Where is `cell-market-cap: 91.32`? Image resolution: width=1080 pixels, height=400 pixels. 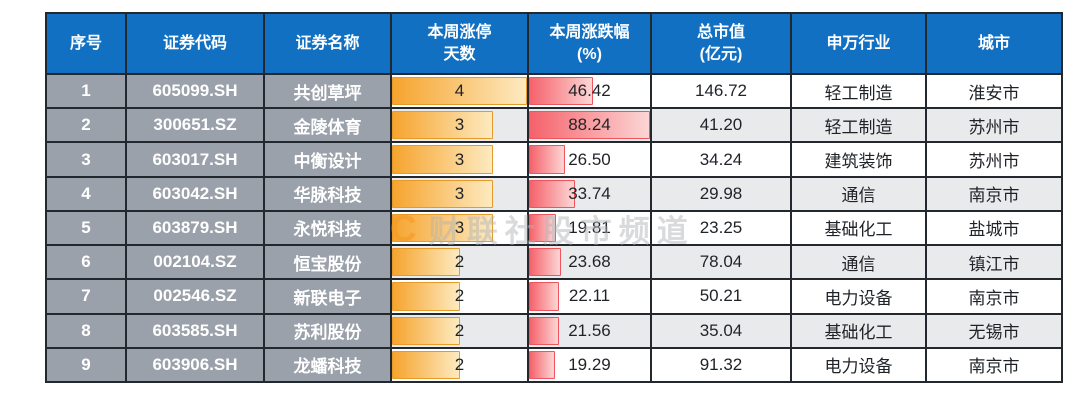 cell-market-cap: 91.32 is located at coordinates (721, 364).